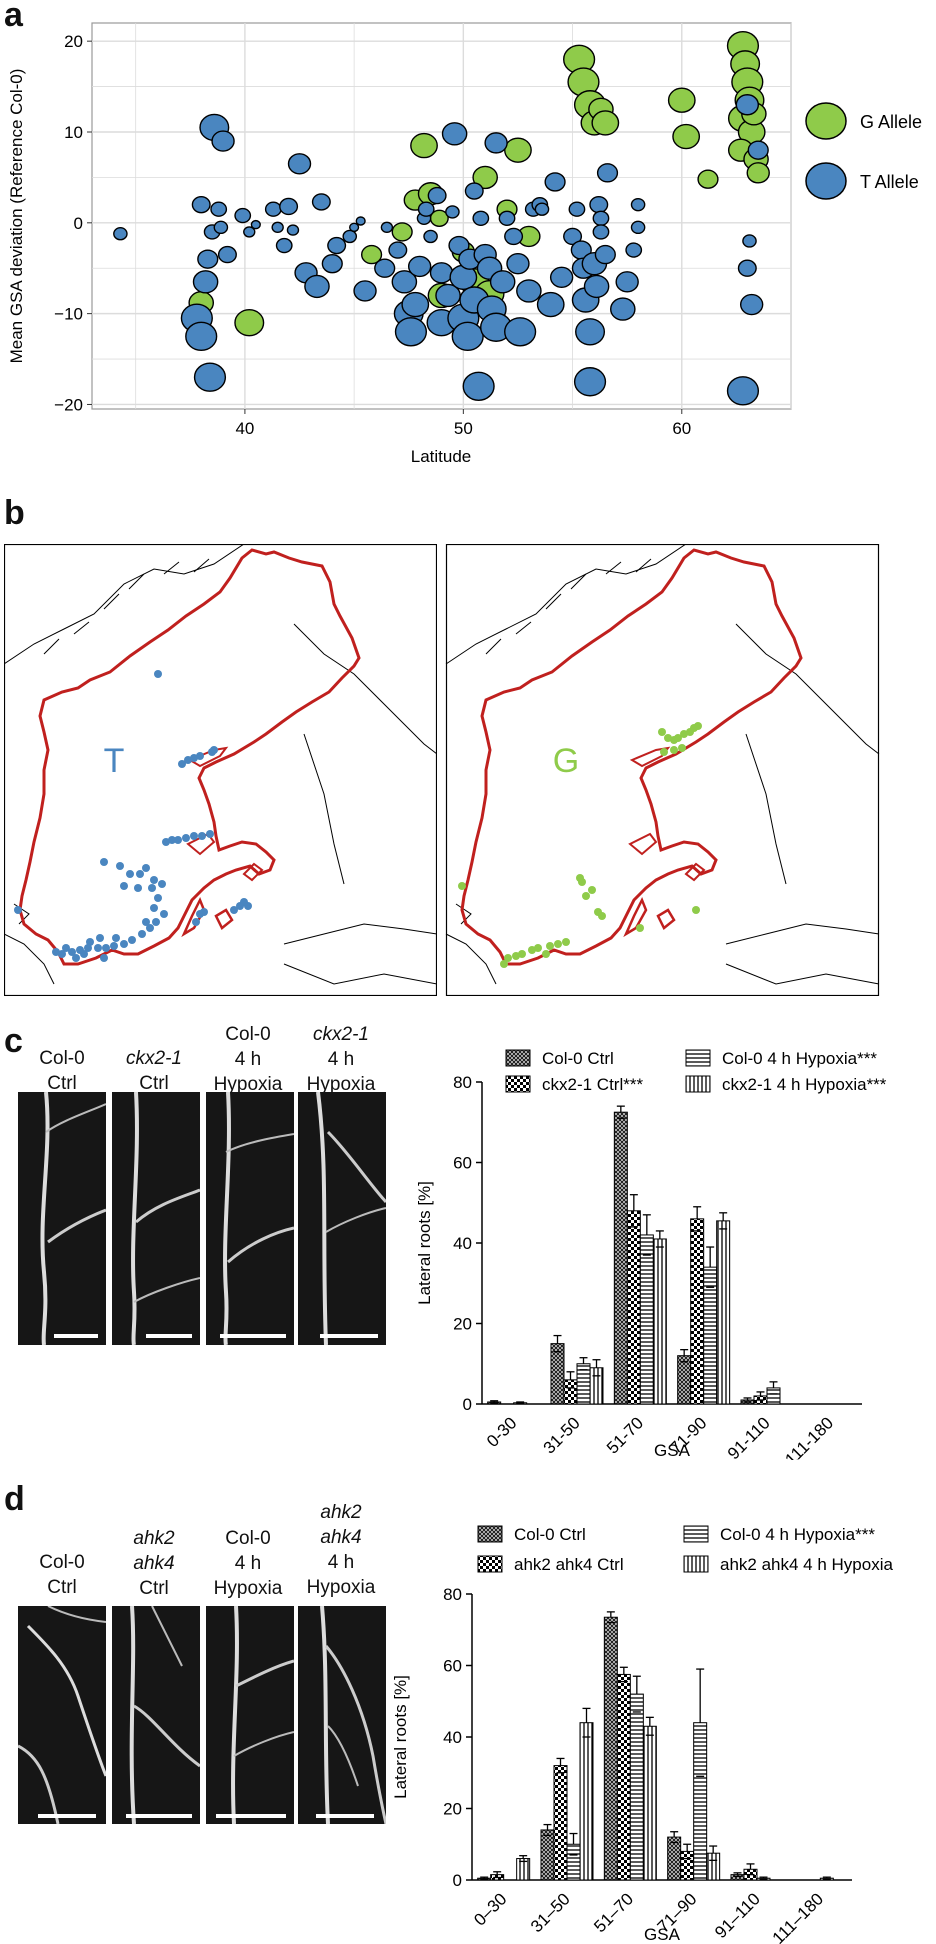  What do you see at coordinates (342, 1218) in the screenshot?
I see `micrograph-c4` at bounding box center [342, 1218].